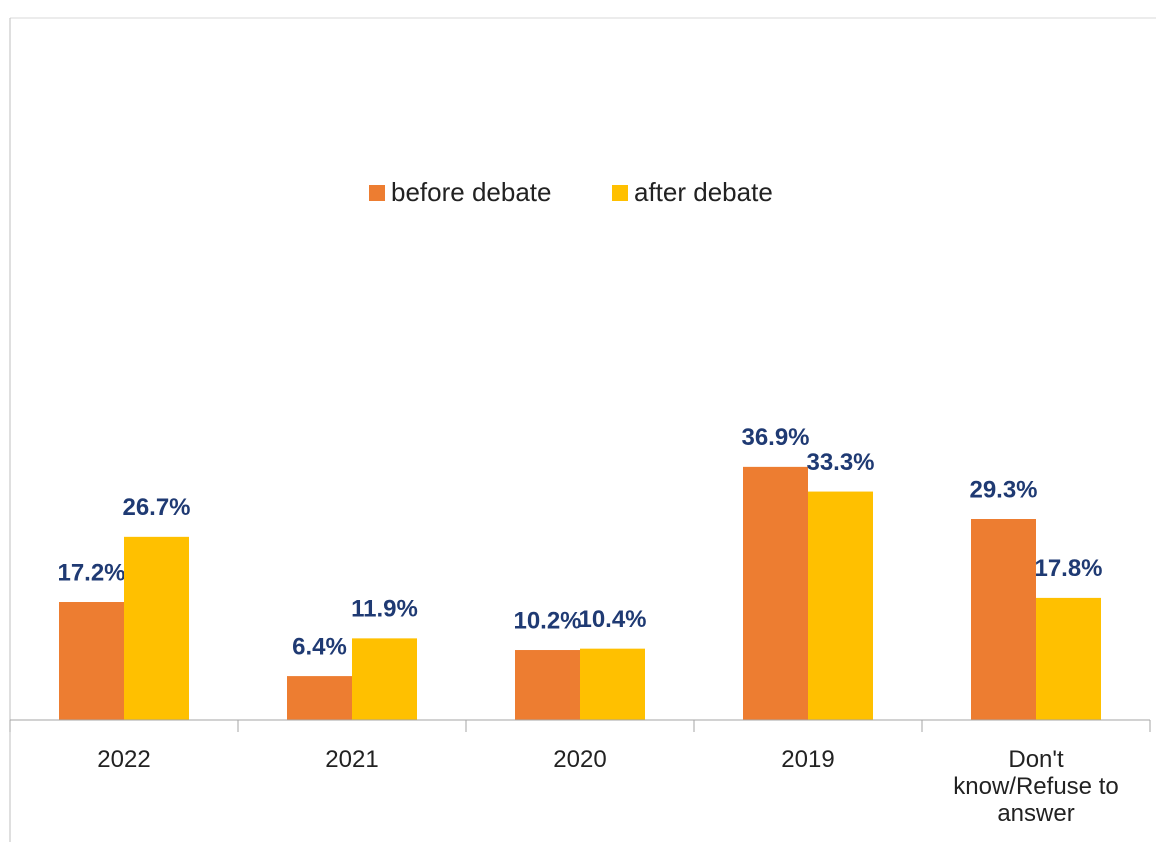 Image resolution: width=1156 pixels, height=842 pixels. What do you see at coordinates (319, 646) in the screenshot?
I see `data-label: 6.4%` at bounding box center [319, 646].